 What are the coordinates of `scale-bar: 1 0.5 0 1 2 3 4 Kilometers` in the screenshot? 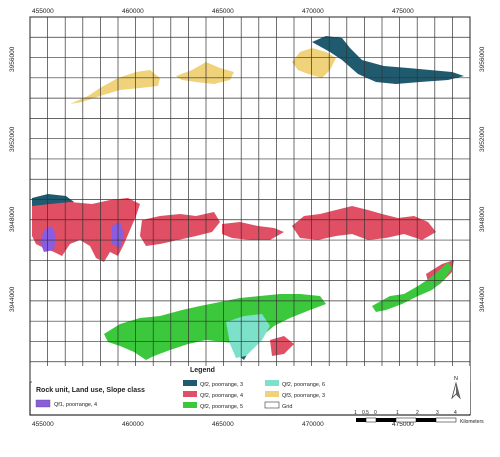 It's located at (419, 417).